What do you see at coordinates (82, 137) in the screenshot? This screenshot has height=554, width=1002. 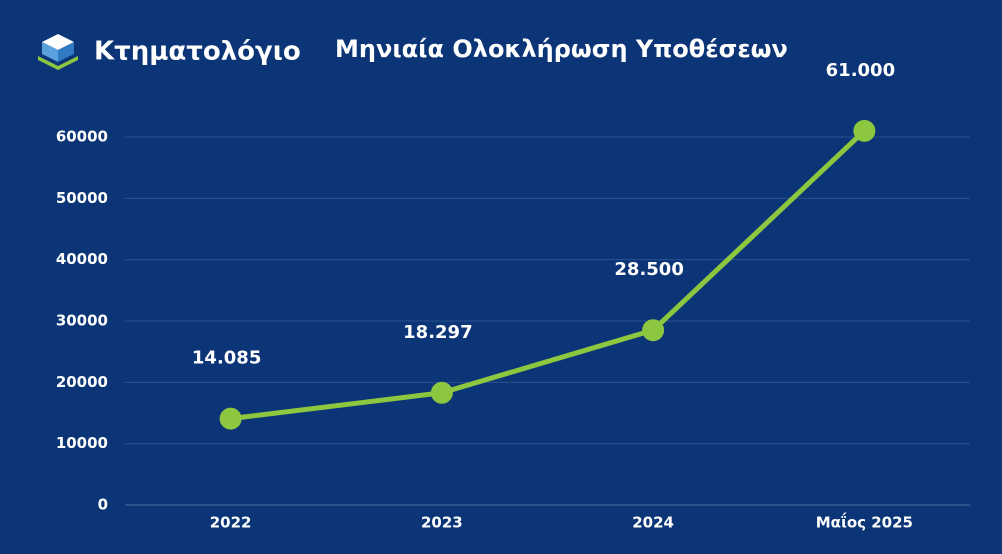 I see `y-tick-label: 60000` at bounding box center [82, 137].